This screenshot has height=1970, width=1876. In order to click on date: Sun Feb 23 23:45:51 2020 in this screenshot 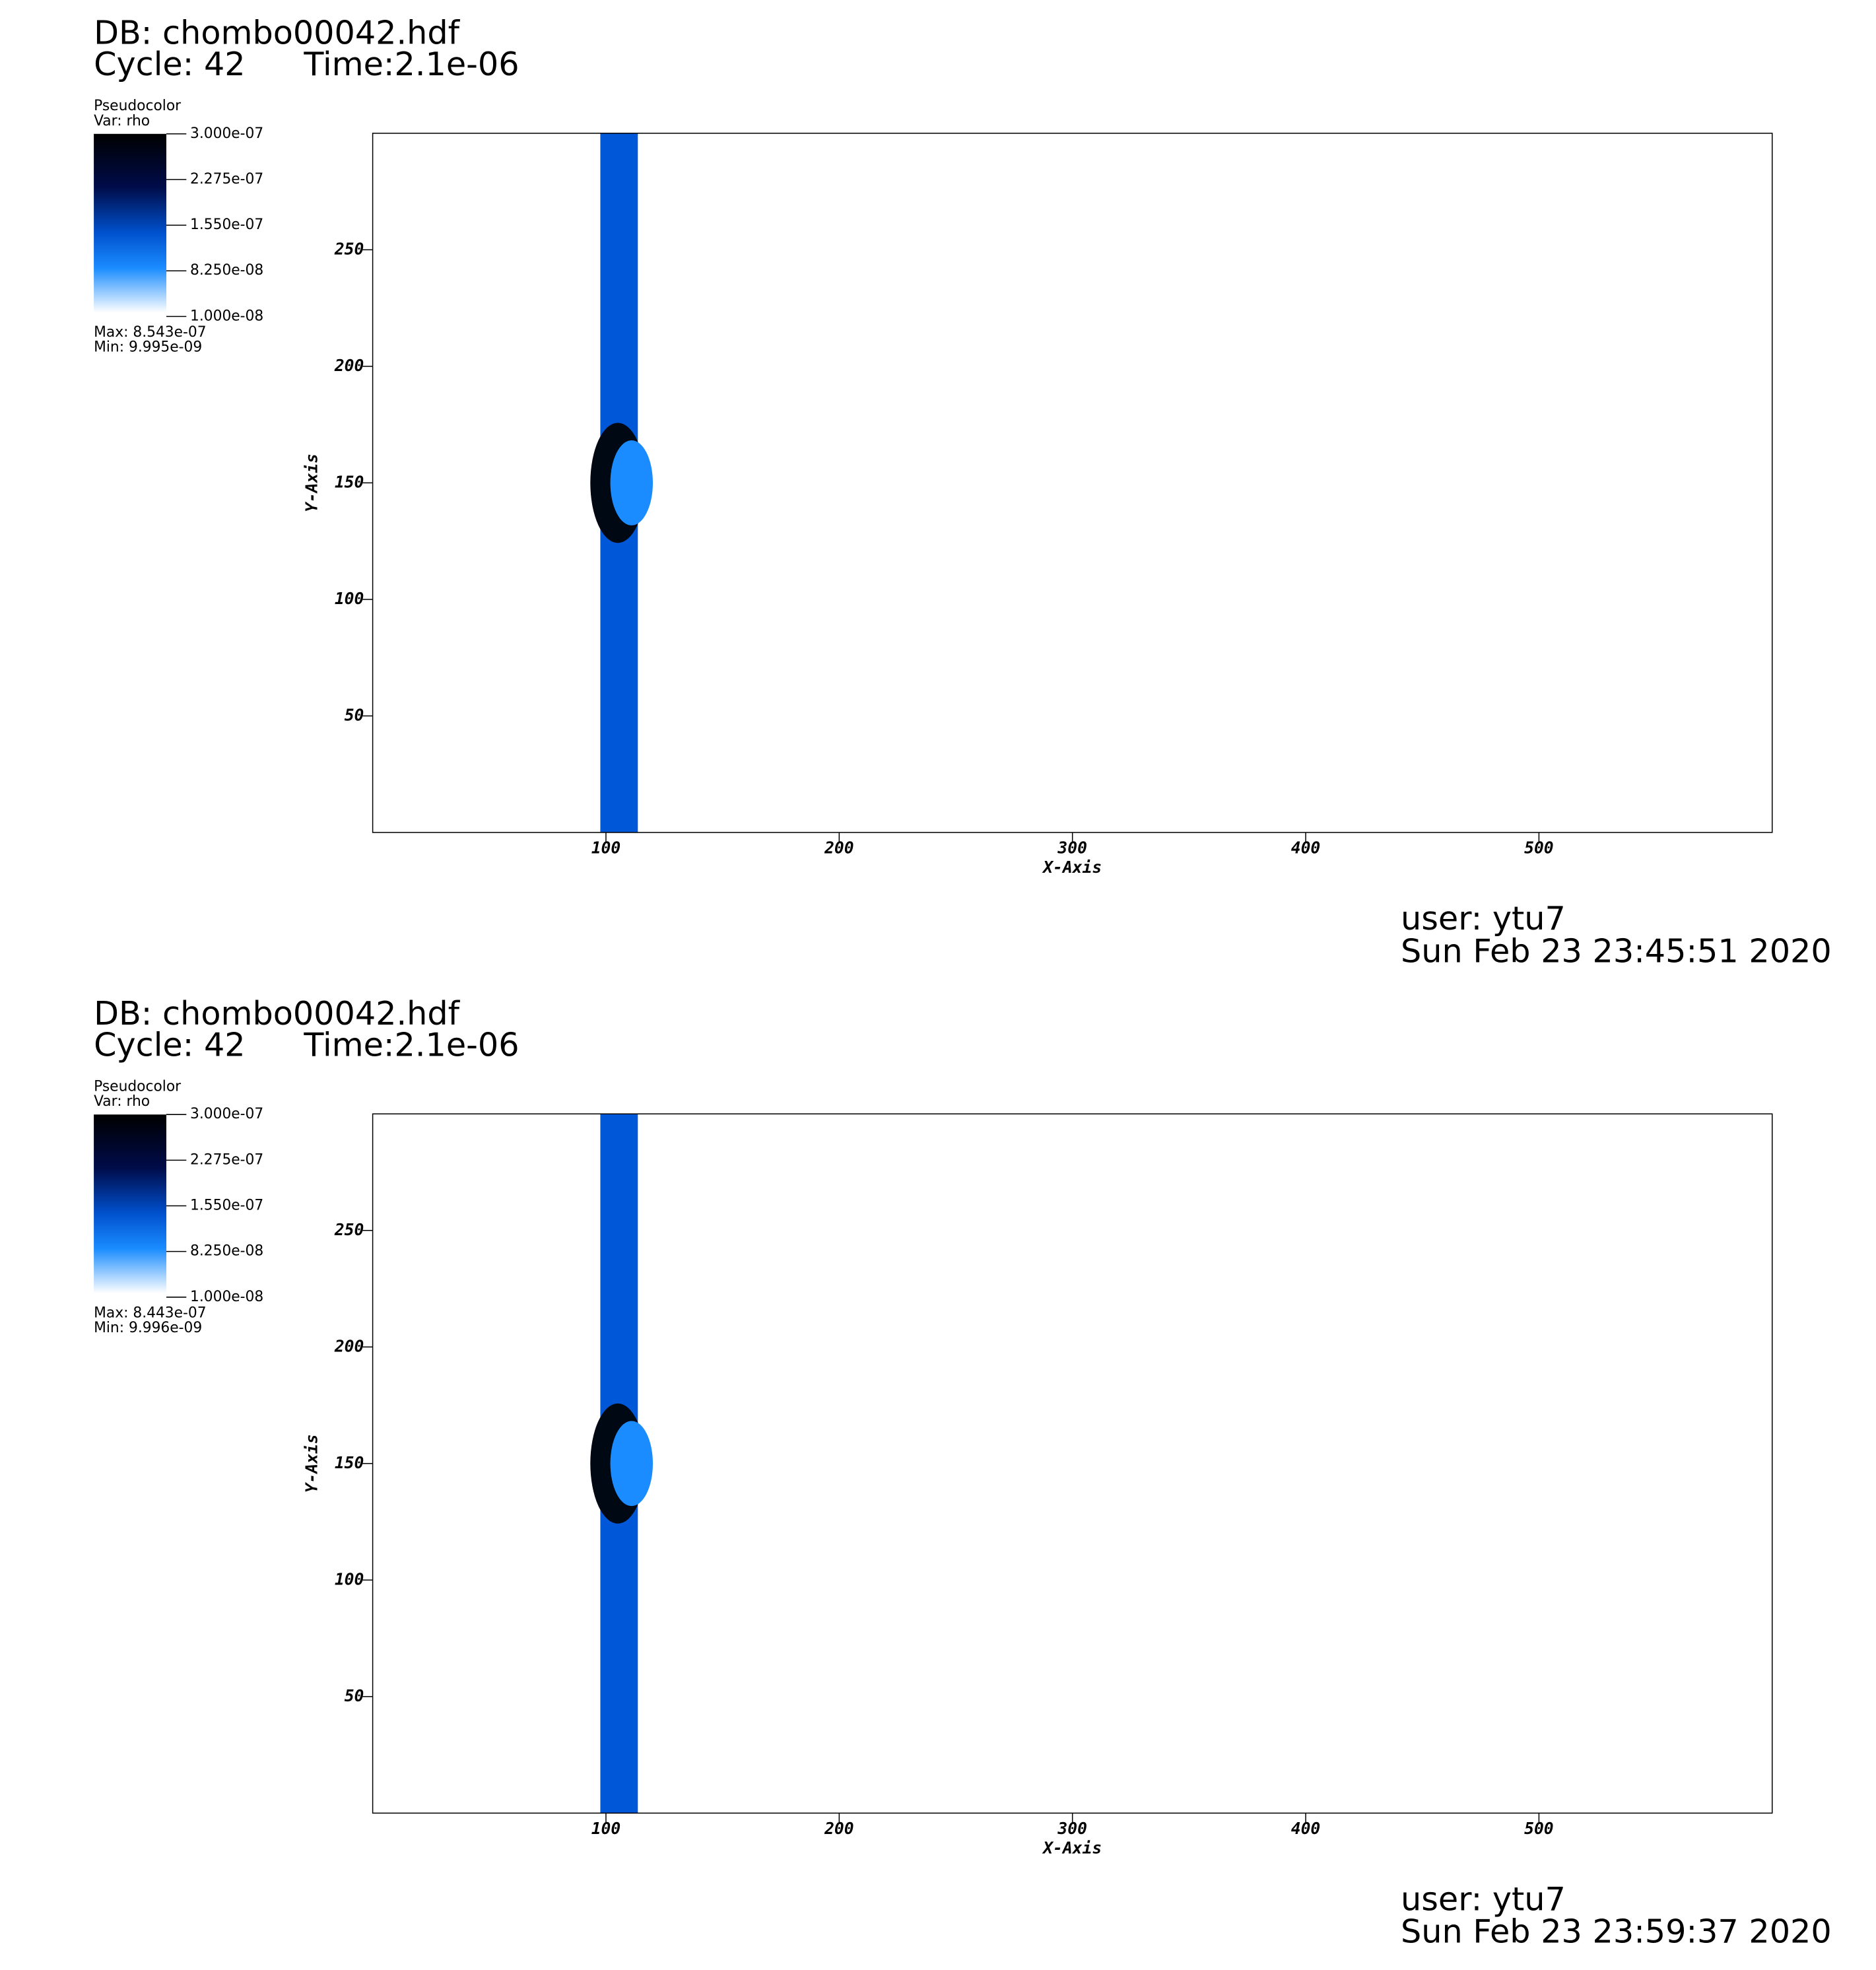, I will do `click(1616, 951)`.